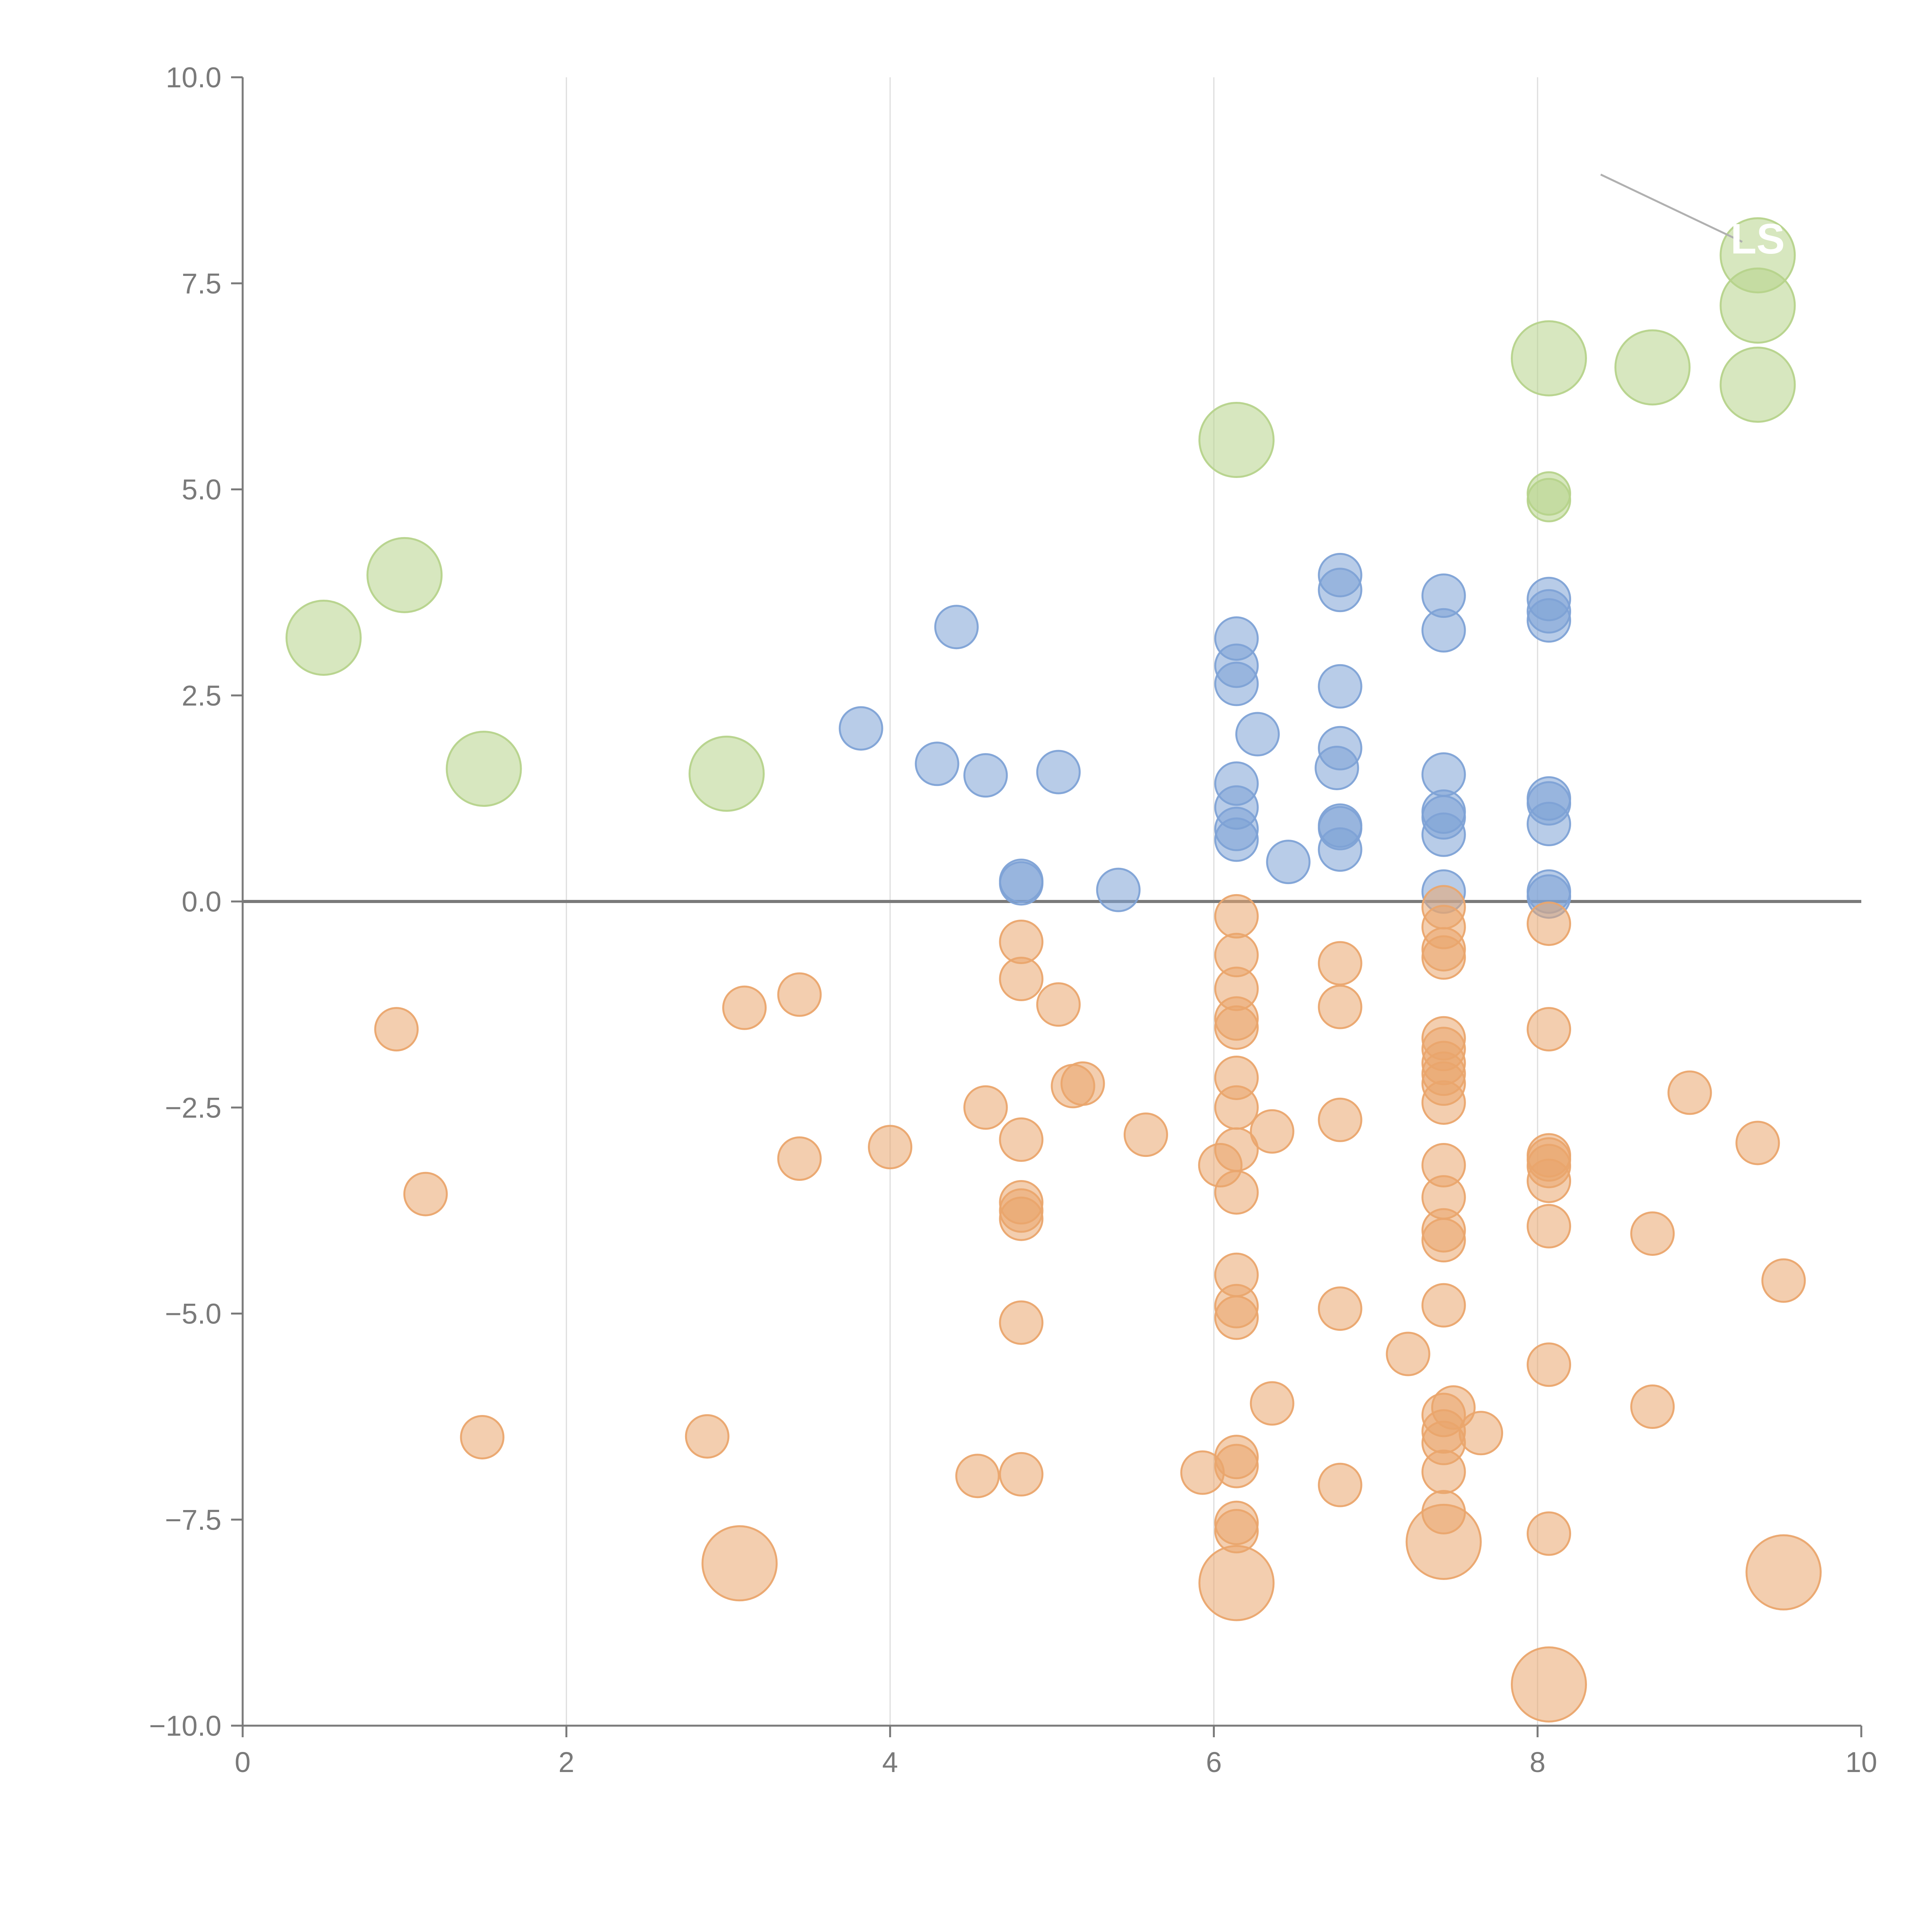  What do you see at coordinates (185, 1726) in the screenshot?
I see `y-tick-label: −10.0` at bounding box center [185, 1726].